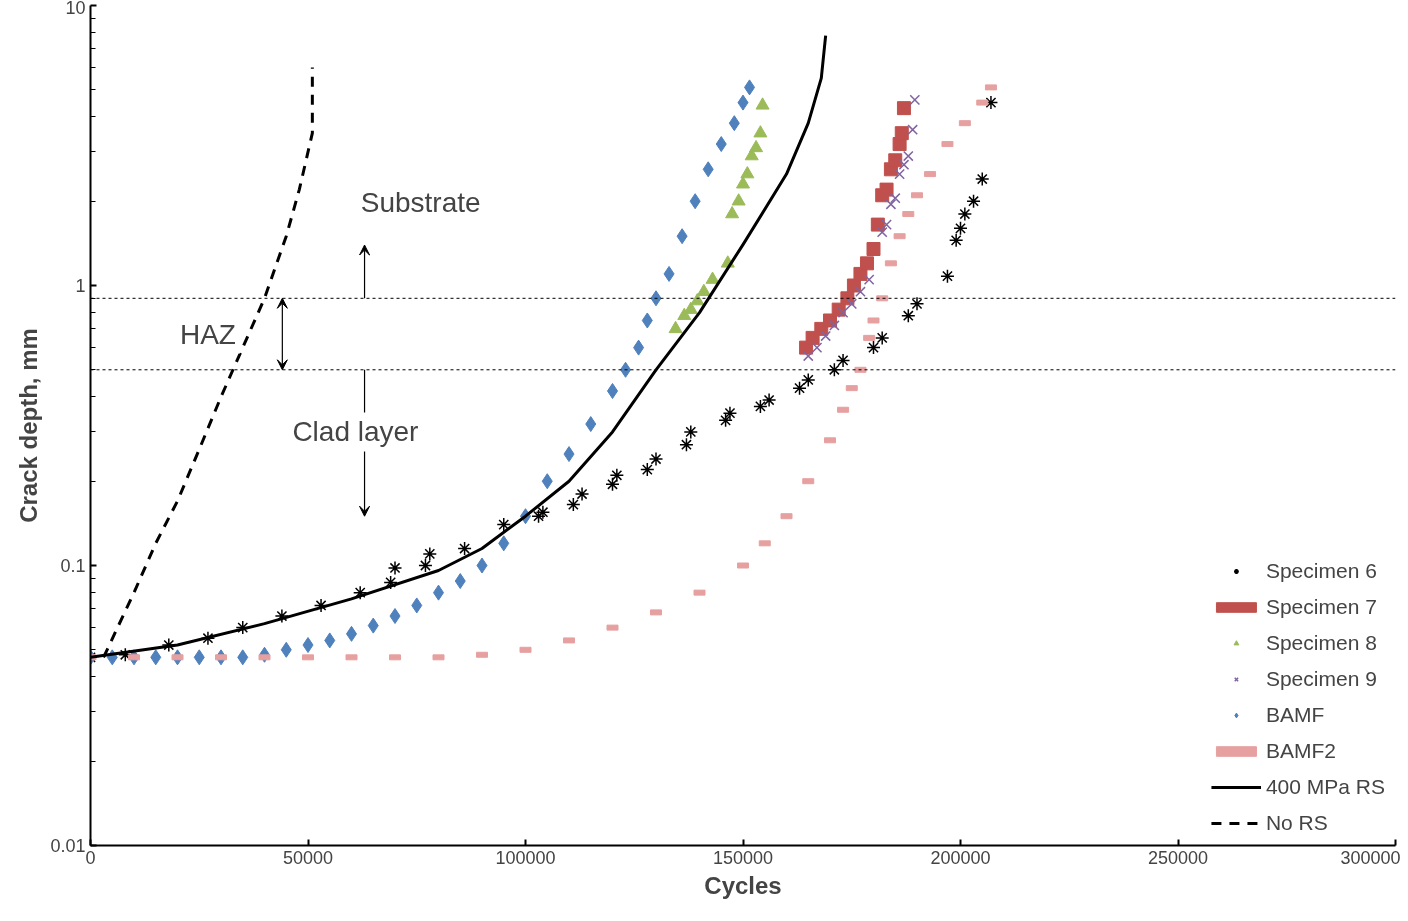 This screenshot has width=1408, height=921. What do you see at coordinates (1325, 787) in the screenshot?
I see `legend-label: 400 MPa RS` at bounding box center [1325, 787].